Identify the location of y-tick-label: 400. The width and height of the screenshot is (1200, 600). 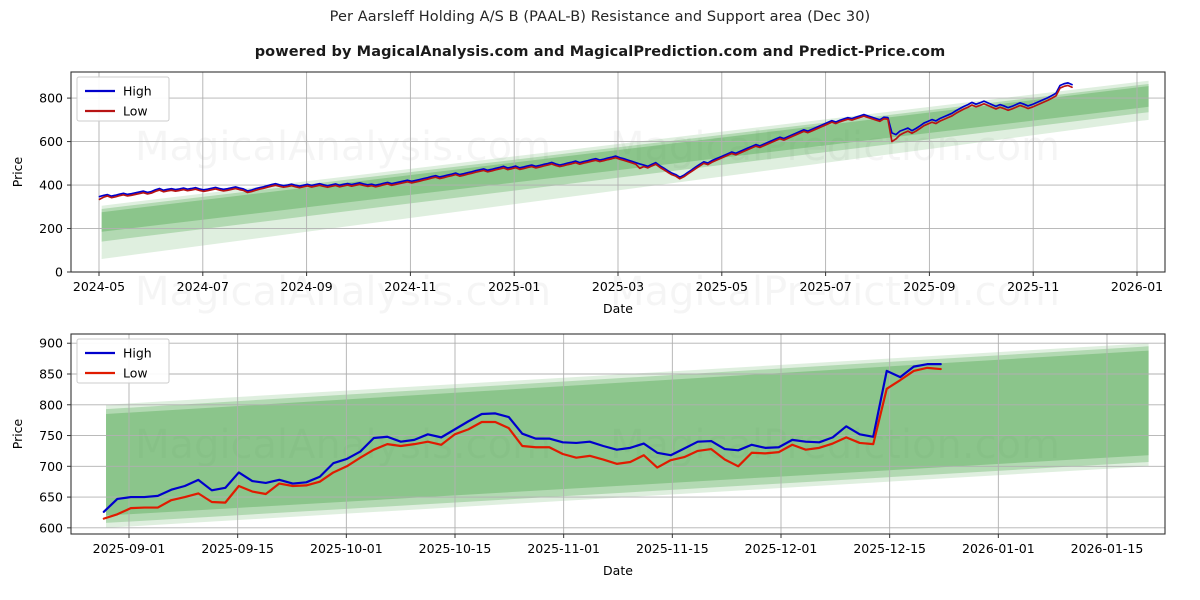
(51, 185).